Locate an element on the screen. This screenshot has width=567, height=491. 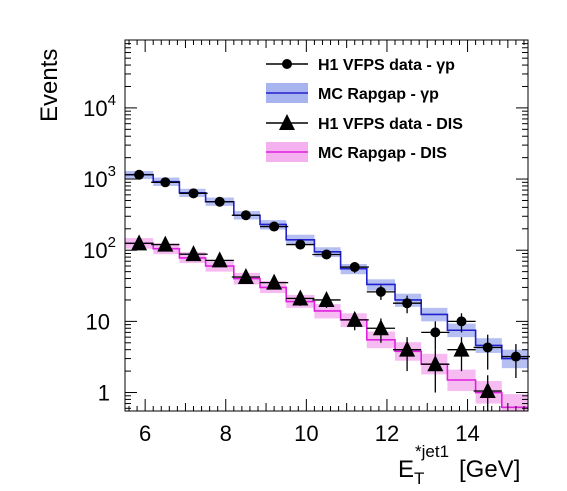
y-axis-label: Events is located at coordinates (49, 85).